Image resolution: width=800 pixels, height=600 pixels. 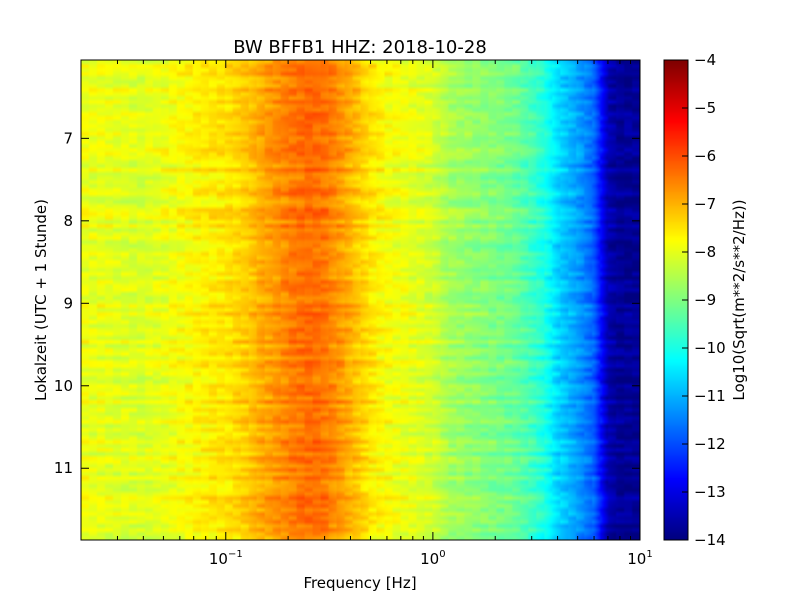 I want to click on y-tick-label: 9, so click(x=68, y=303).